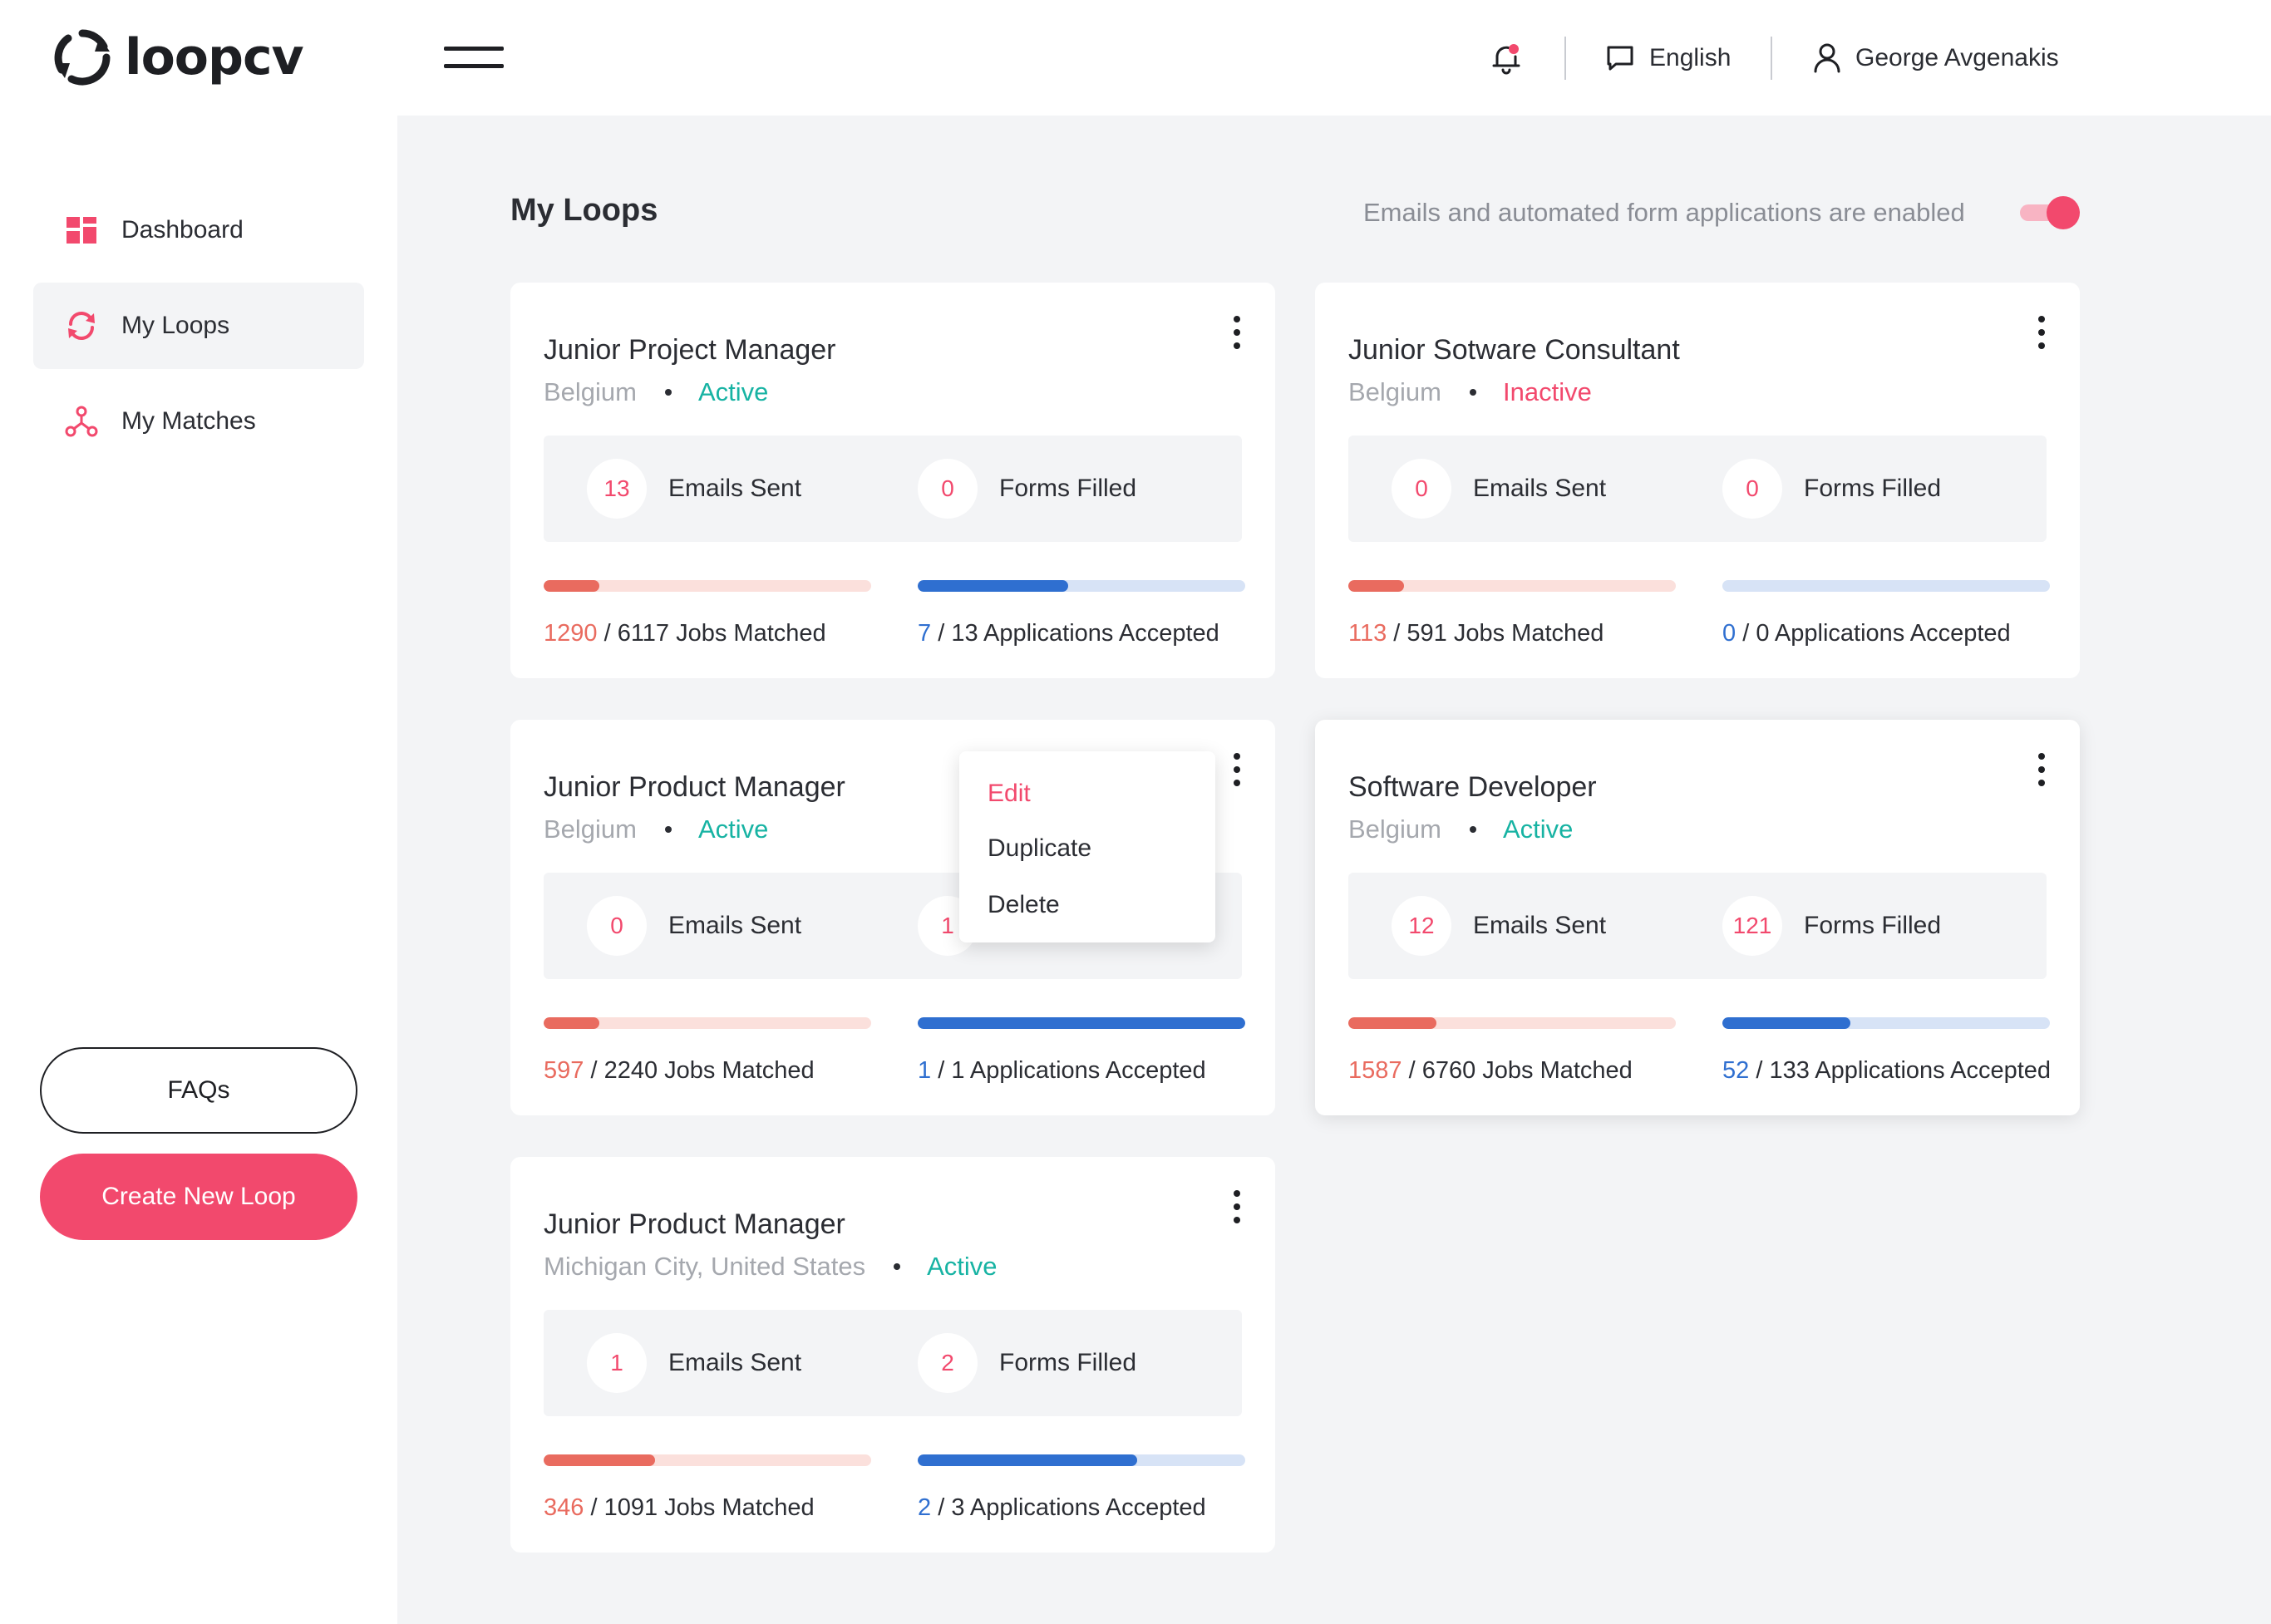 The height and width of the screenshot is (1624, 2271). What do you see at coordinates (1957, 57) in the screenshot?
I see `user-name: George Avgenakis` at bounding box center [1957, 57].